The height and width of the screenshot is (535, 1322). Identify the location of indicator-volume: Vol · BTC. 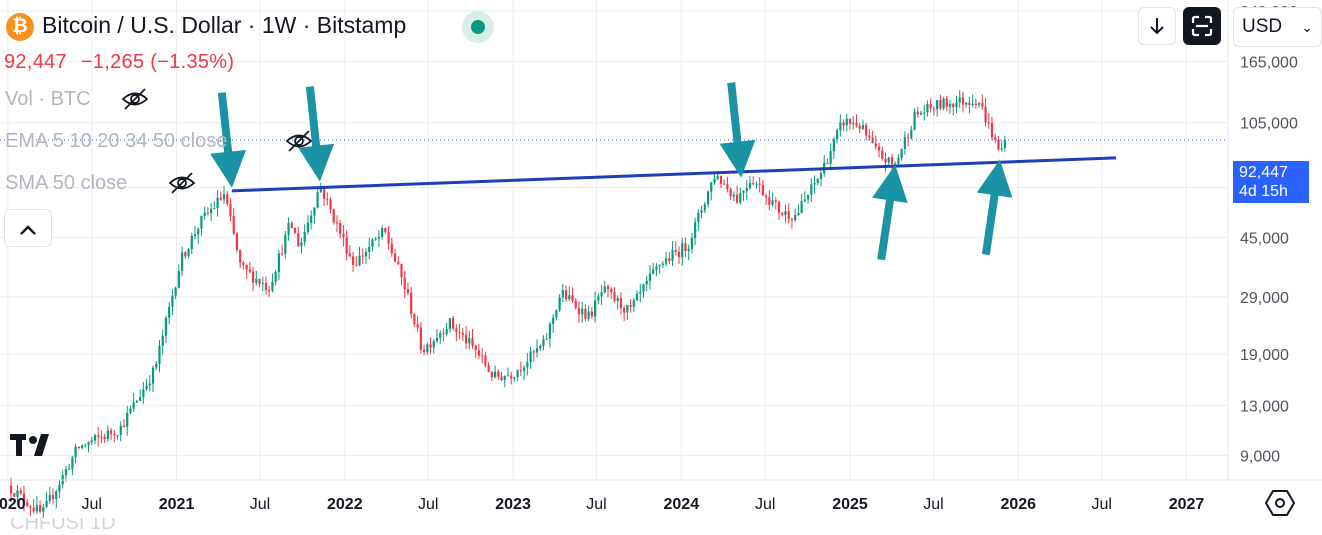
(48, 99).